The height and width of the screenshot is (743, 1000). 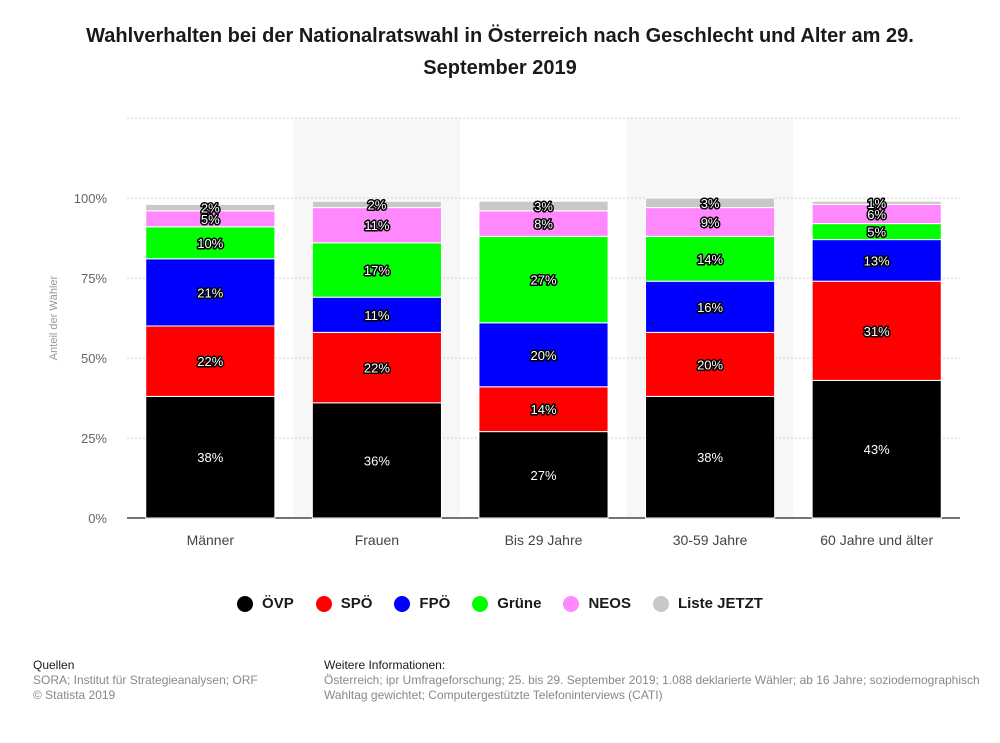 What do you see at coordinates (519, 603) in the screenshot?
I see `legend-label: Grüne` at bounding box center [519, 603].